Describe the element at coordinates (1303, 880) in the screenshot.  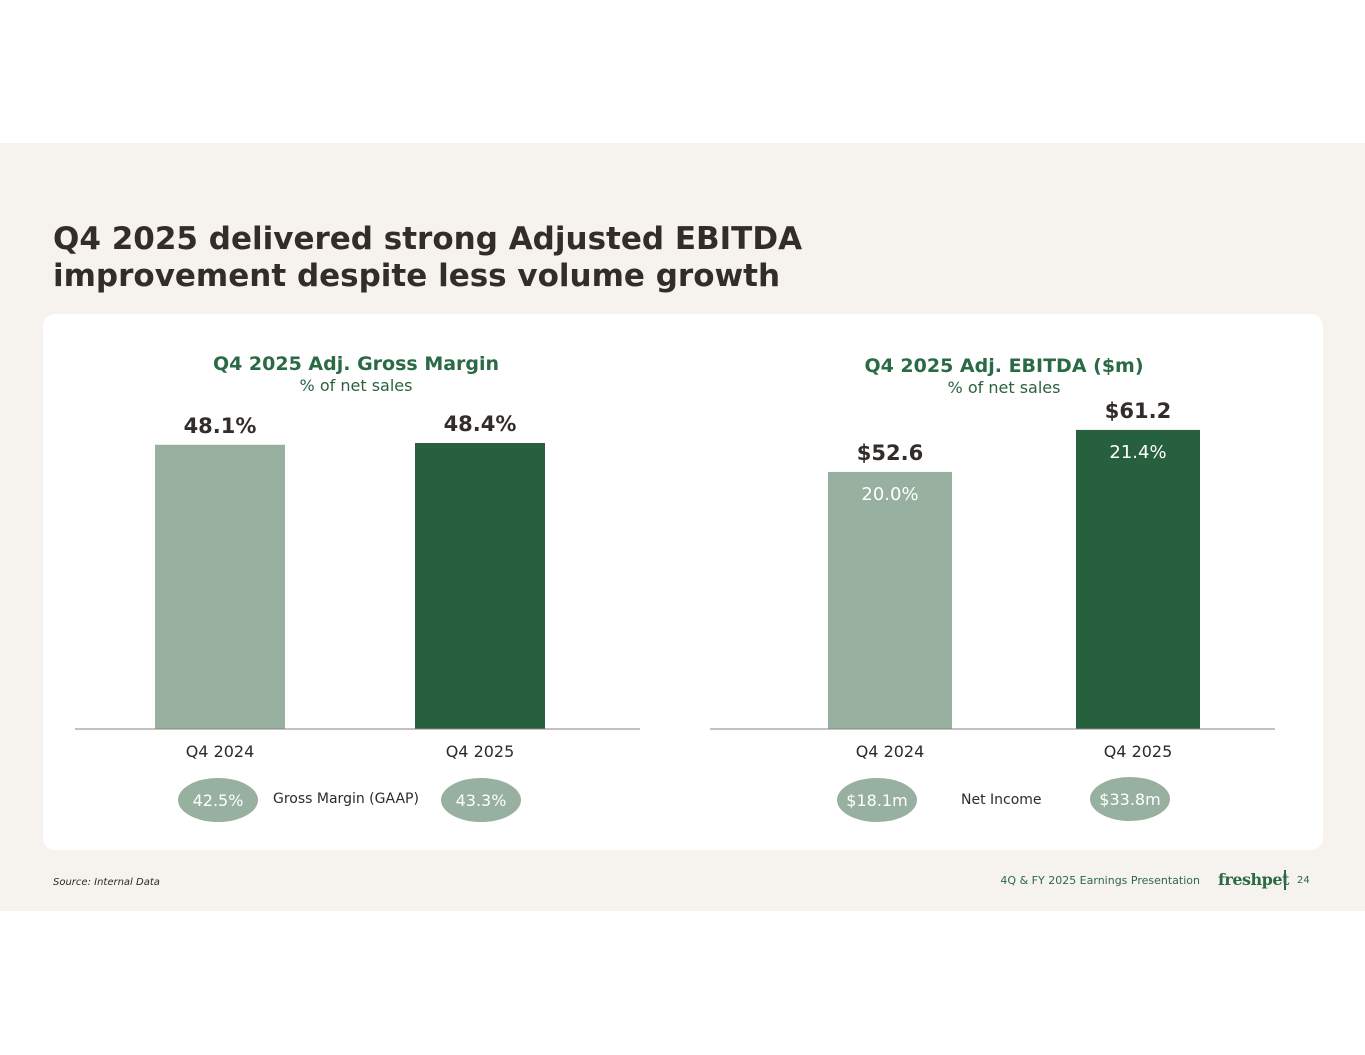
I see `page-number: 24` at that location.